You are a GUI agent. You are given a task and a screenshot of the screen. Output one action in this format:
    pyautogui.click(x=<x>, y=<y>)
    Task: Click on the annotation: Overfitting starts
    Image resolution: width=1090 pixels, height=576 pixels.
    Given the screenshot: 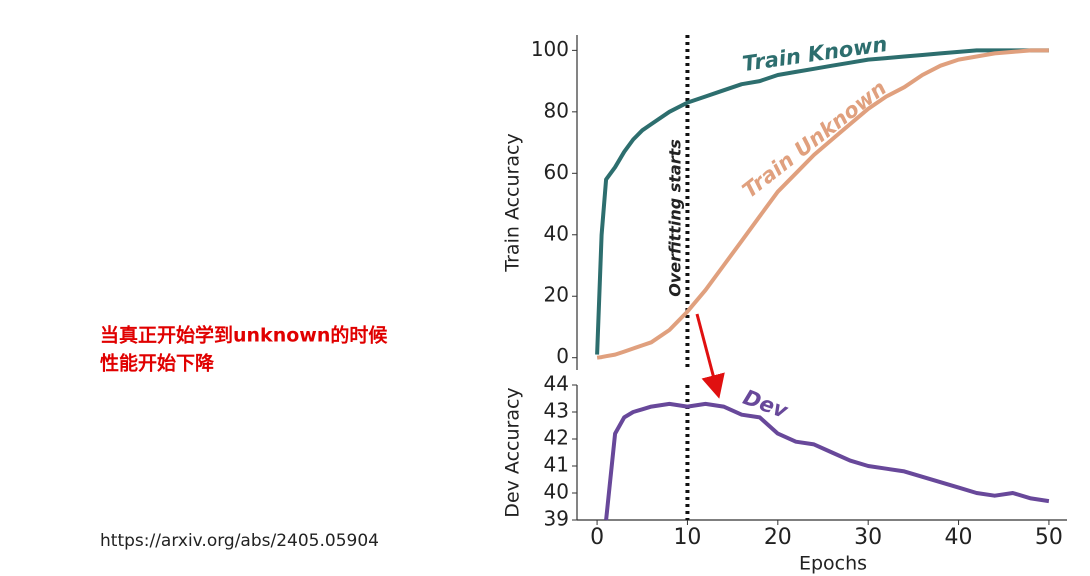 What is the action you would take?
    pyautogui.click(x=675, y=218)
    